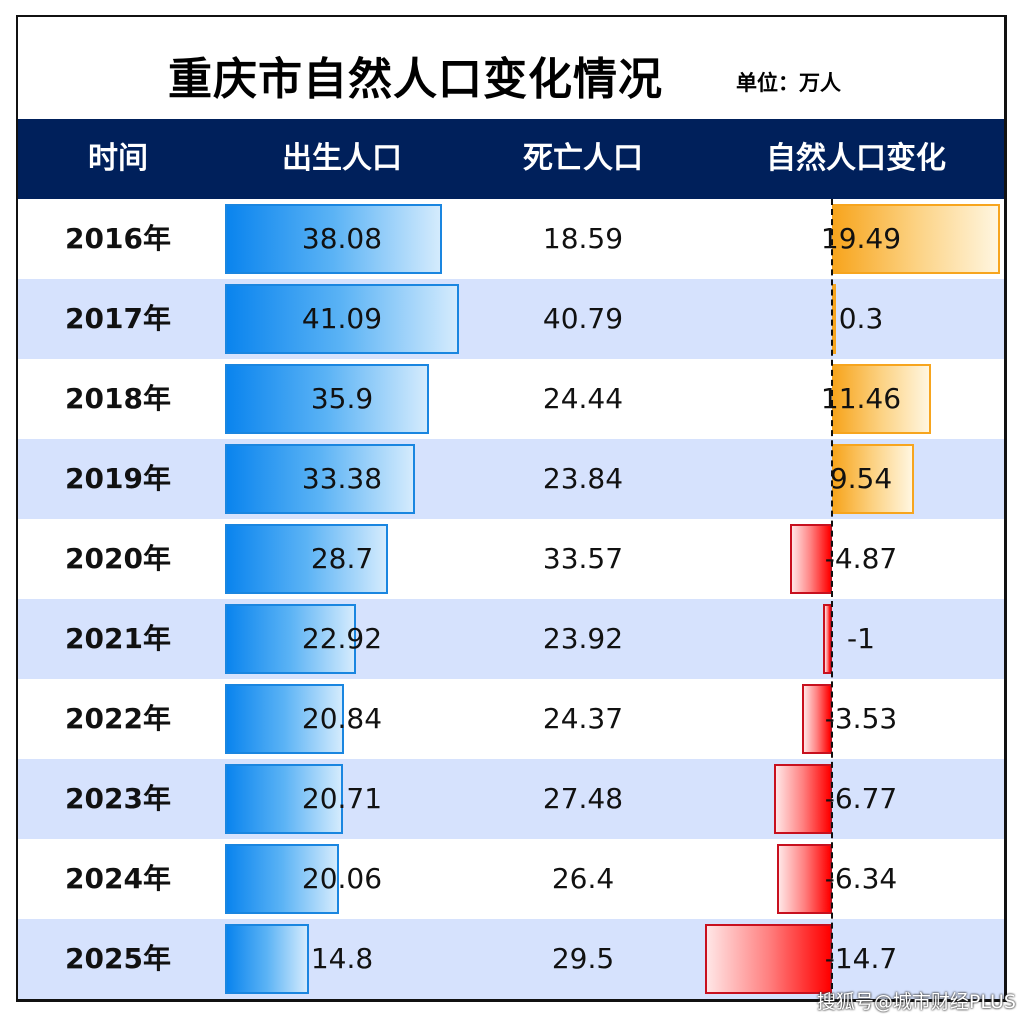 The width and height of the screenshot is (1022, 1016). What do you see at coordinates (511, 479) in the screenshot?
I see `table-row: 2019年 33.38 23.84 9.54` at bounding box center [511, 479].